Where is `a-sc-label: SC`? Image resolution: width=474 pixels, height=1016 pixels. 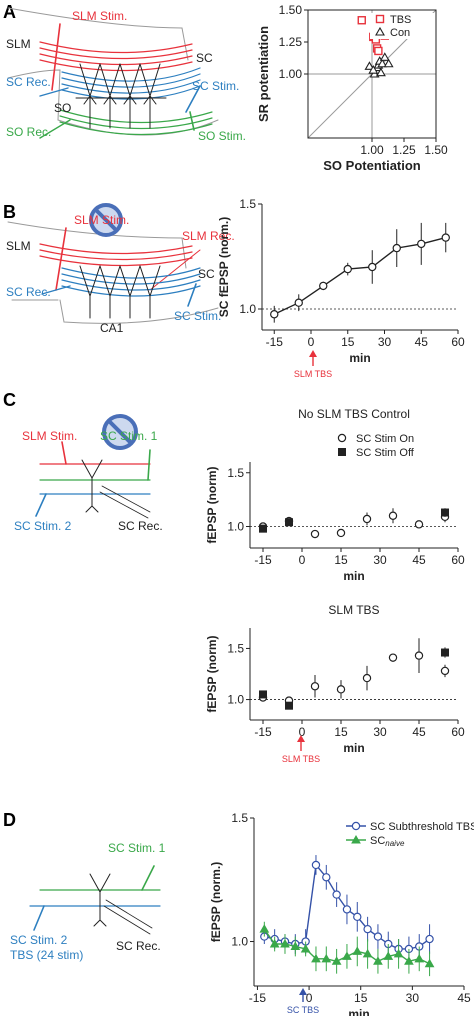
a-sc-label: SC is located at coordinates (204, 58).